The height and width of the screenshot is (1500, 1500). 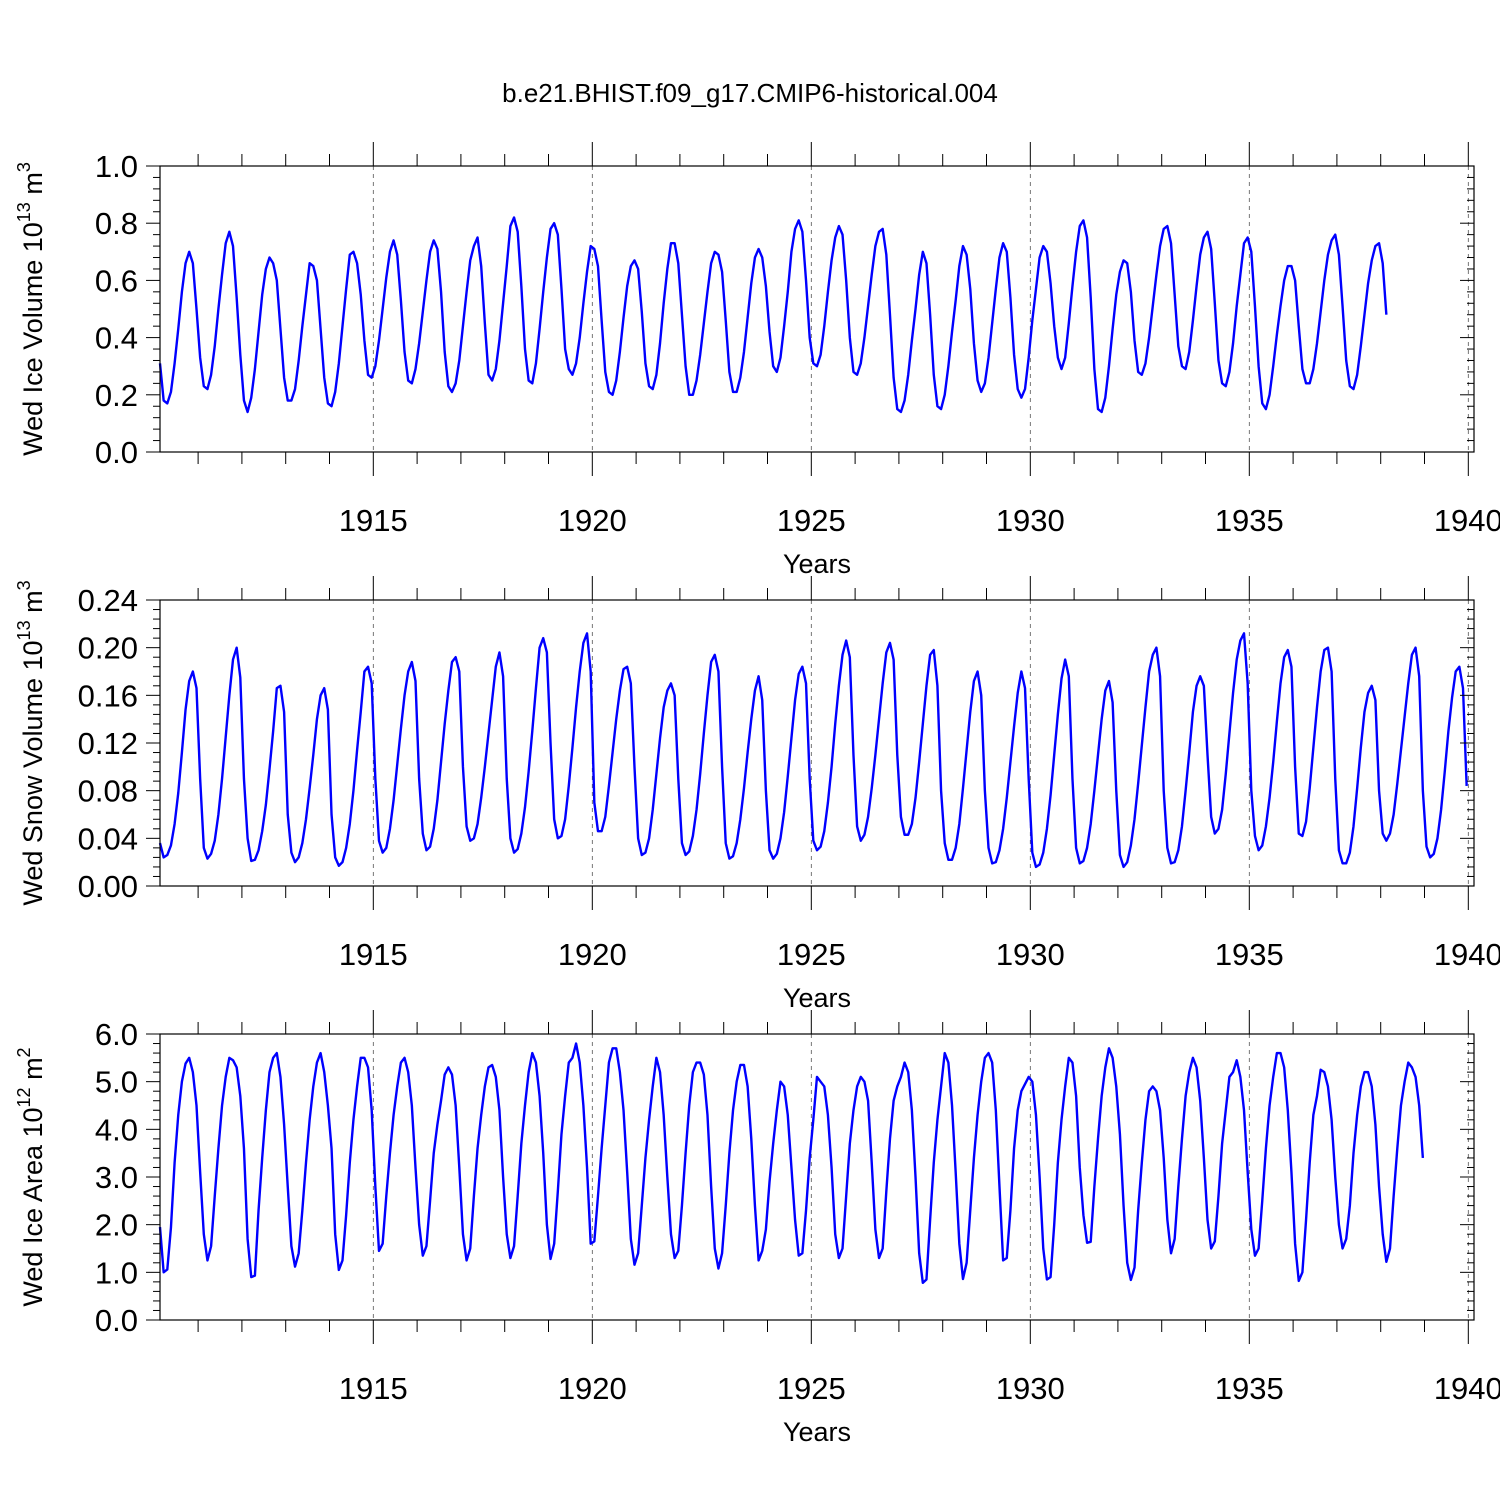 I want to click on y-tick-label: 0.16, so click(x=108, y=695).